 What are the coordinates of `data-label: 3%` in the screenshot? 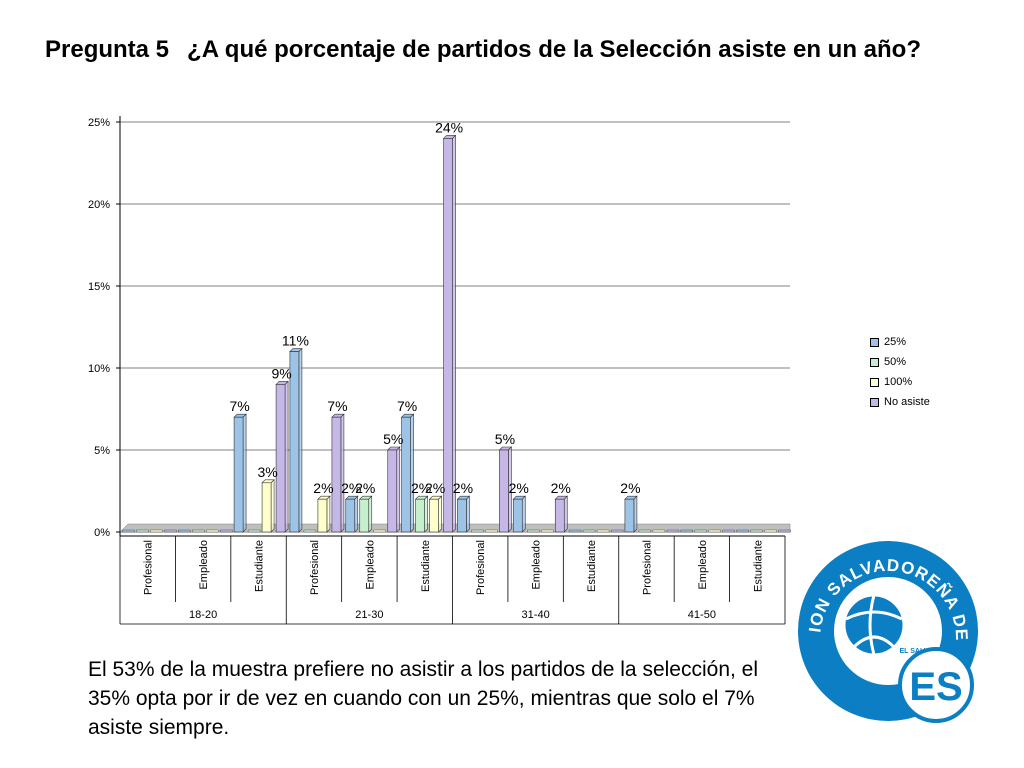 It's located at (267, 472).